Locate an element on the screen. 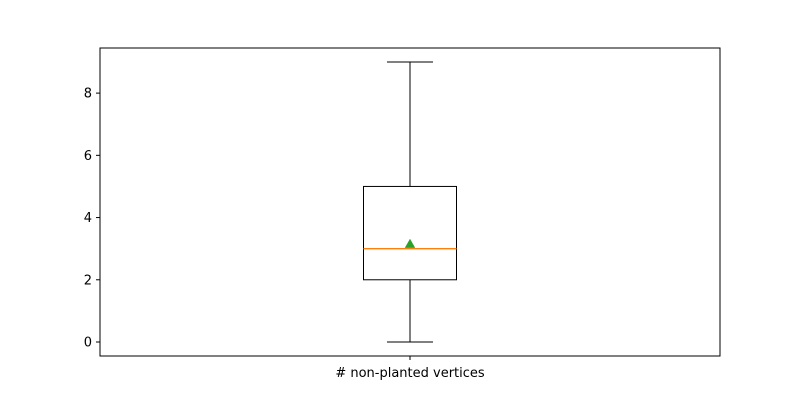  x-axis: # non-planted vertices is located at coordinates (410, 368).